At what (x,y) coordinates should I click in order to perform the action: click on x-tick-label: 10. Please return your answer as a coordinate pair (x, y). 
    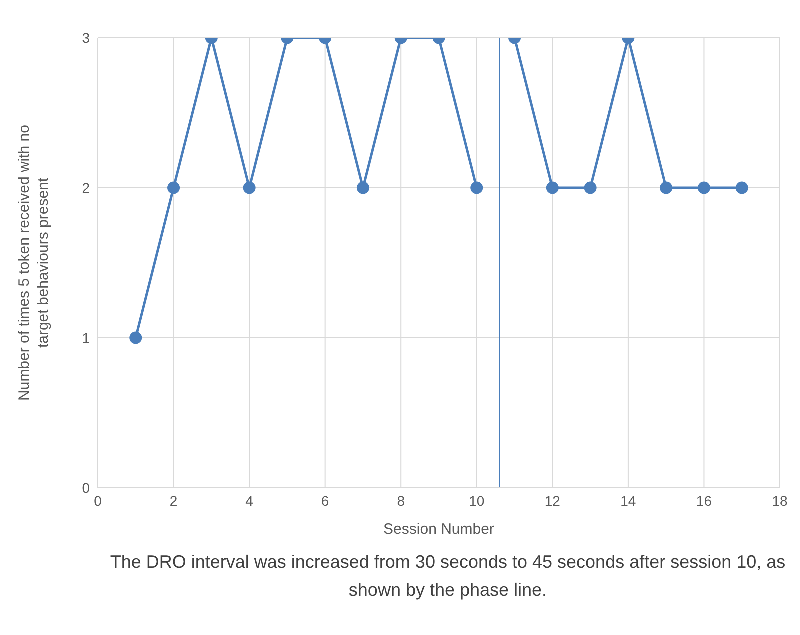
    Looking at the image, I should click on (477, 500).